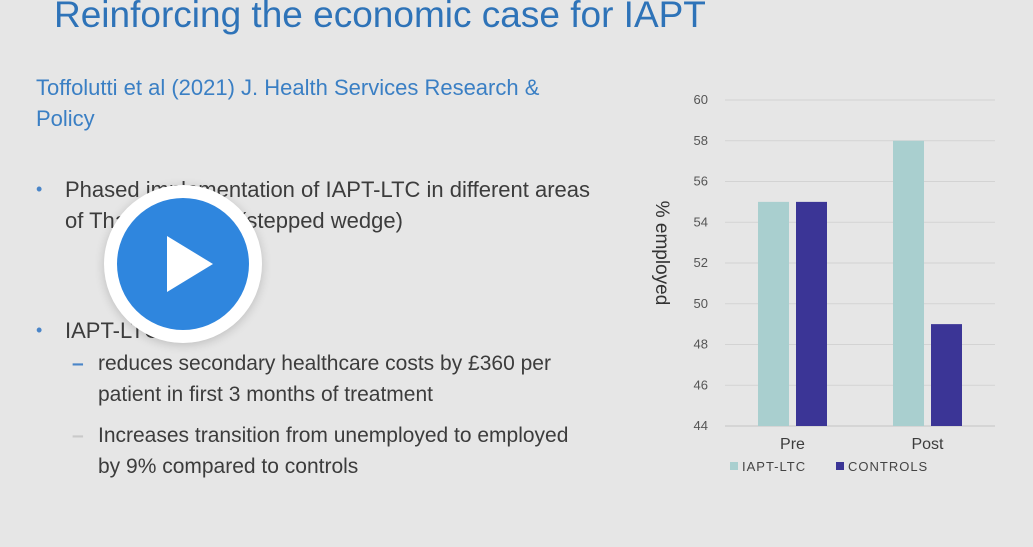 The width and height of the screenshot is (1033, 547). I want to click on y-tick-label: 58, so click(701, 140).